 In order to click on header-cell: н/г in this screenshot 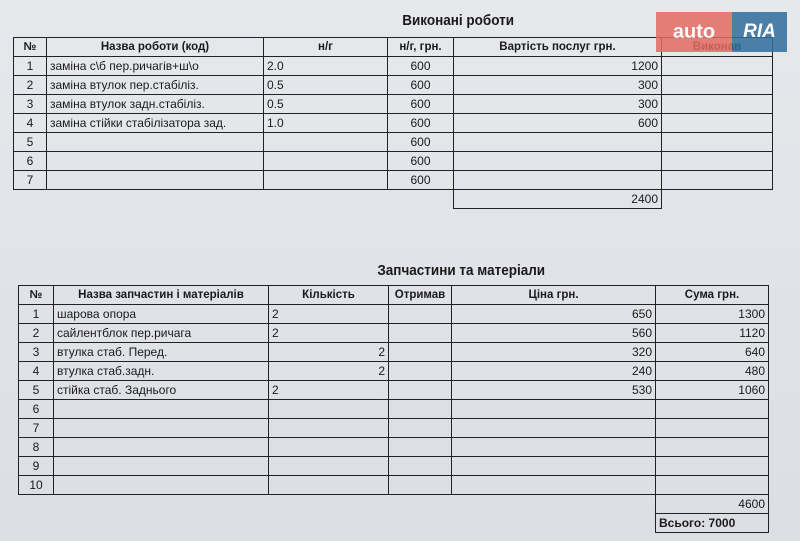, I will do `click(325, 47)`.